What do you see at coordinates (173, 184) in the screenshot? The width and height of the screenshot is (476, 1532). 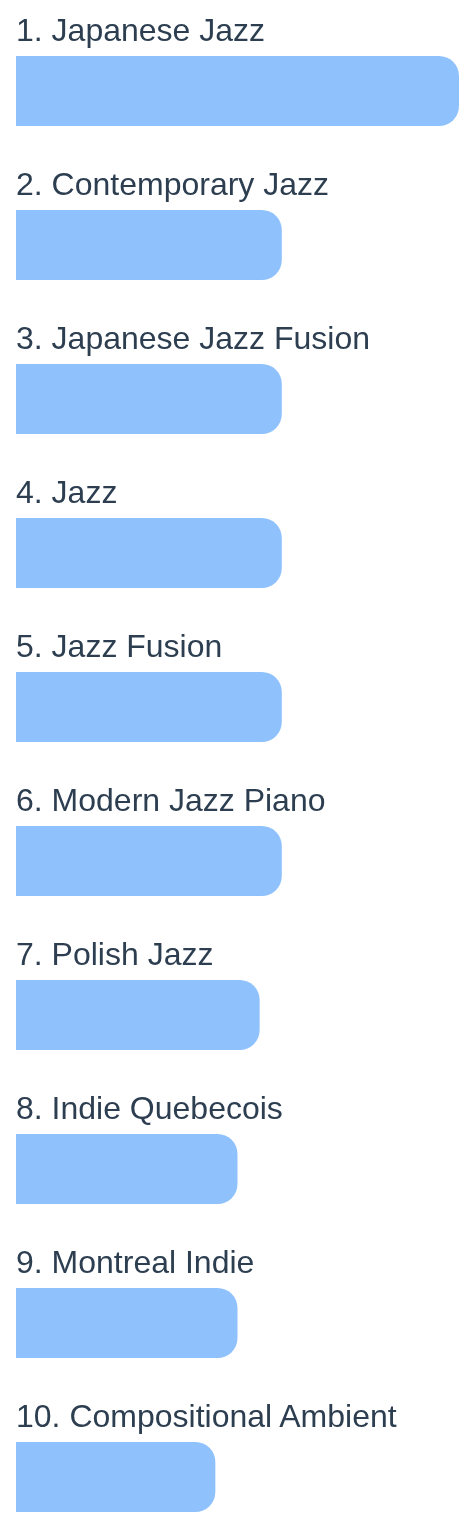 I see `y-tick-label: 2. Contemporary Jazz` at bounding box center [173, 184].